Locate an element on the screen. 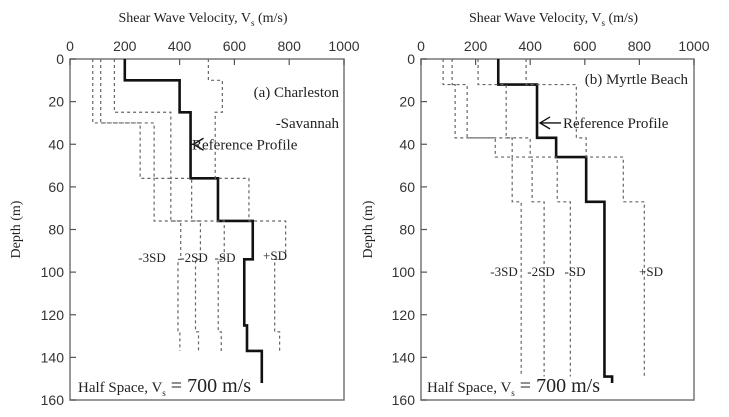 The height and width of the screenshot is (417, 729). panel-label: -Savannah is located at coordinates (308, 124).